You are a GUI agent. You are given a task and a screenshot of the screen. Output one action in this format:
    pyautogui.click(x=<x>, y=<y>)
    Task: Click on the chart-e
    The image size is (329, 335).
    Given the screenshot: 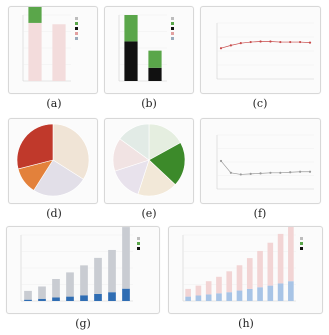 What is the action you would take?
    pyautogui.click(x=149, y=160)
    